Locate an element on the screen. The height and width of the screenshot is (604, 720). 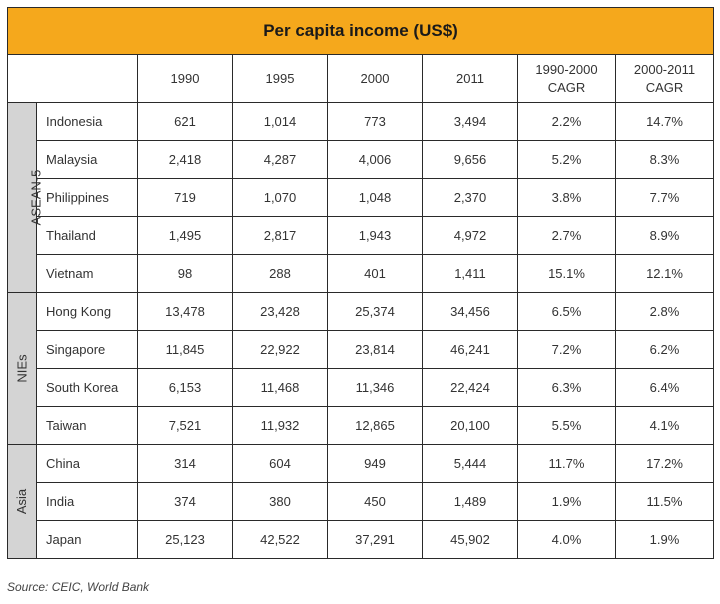
value-cell: 4,287 is located at coordinates (280, 159).